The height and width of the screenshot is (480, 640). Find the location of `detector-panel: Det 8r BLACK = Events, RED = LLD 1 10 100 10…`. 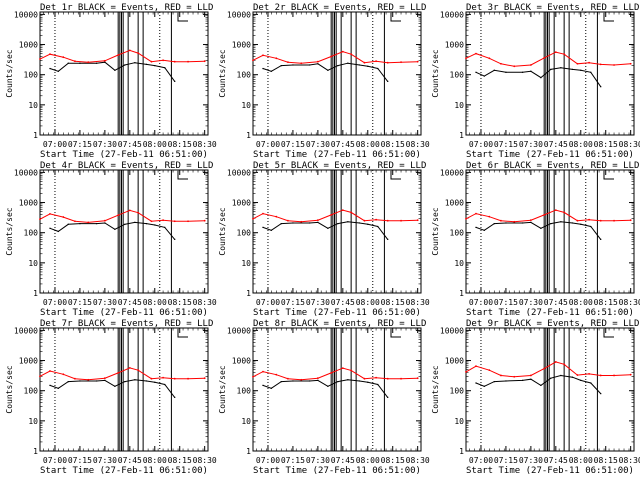

detector-panel: Det 8r BLACK = Events, RED = LLD 1 10 100 10… is located at coordinates (324, 397).